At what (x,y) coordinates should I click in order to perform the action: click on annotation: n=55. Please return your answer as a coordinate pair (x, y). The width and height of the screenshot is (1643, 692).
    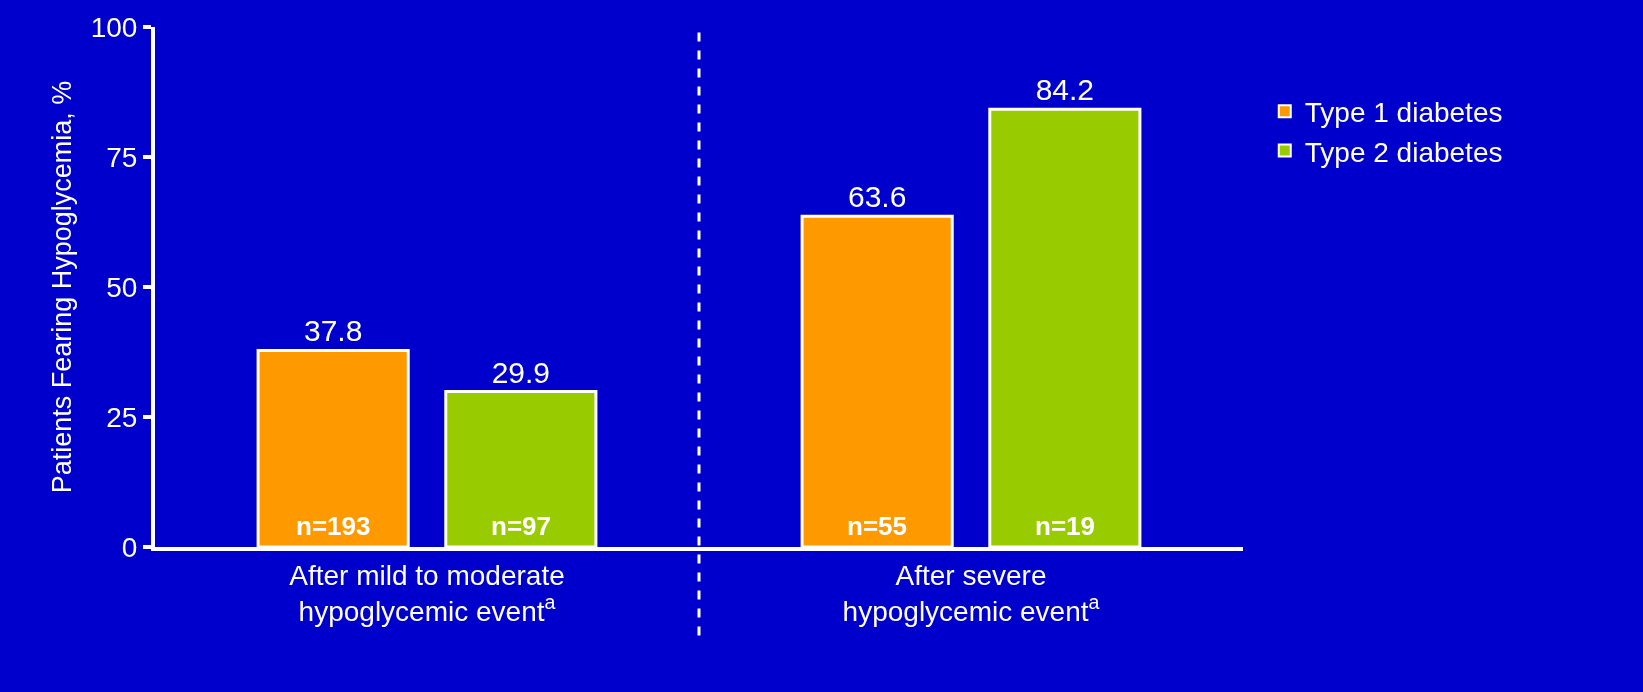
    Looking at the image, I should click on (877, 526).